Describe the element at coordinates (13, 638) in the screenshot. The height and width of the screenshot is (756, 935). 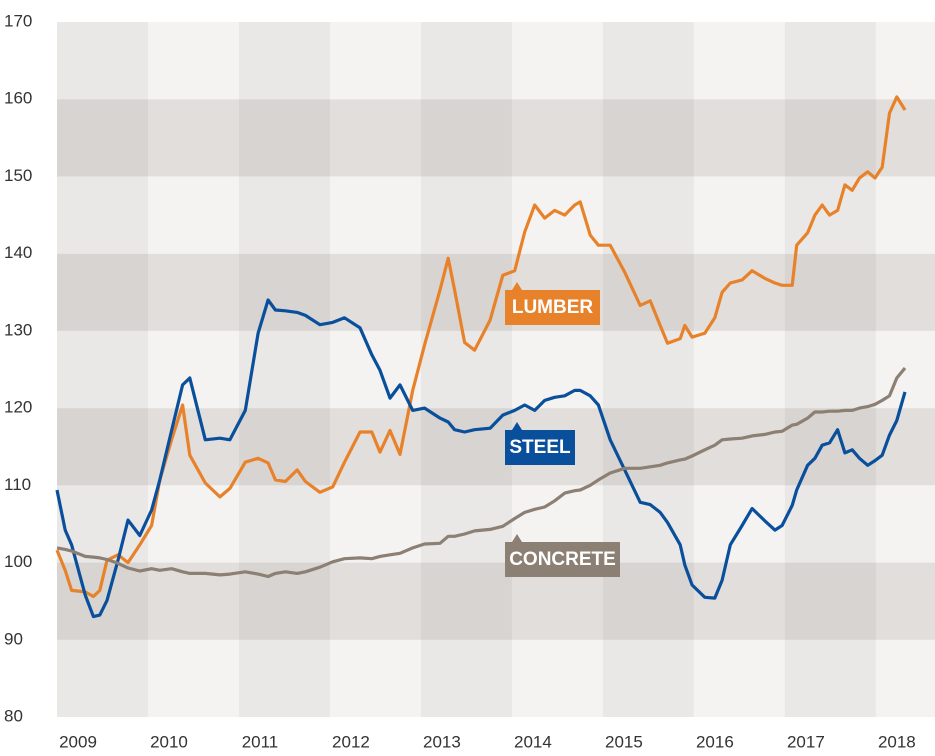
I see `y-tick-label: 90` at that location.